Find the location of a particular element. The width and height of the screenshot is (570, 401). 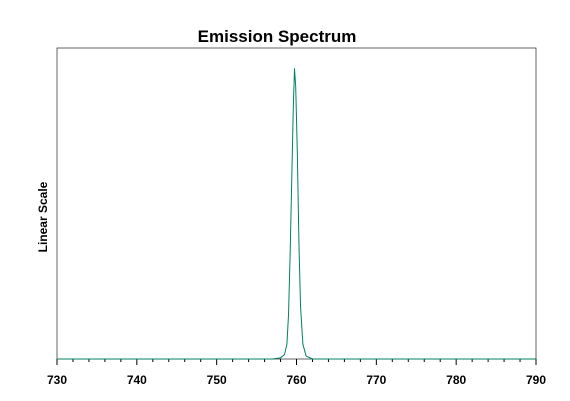

x-tick-label: 780 is located at coordinates (456, 380).